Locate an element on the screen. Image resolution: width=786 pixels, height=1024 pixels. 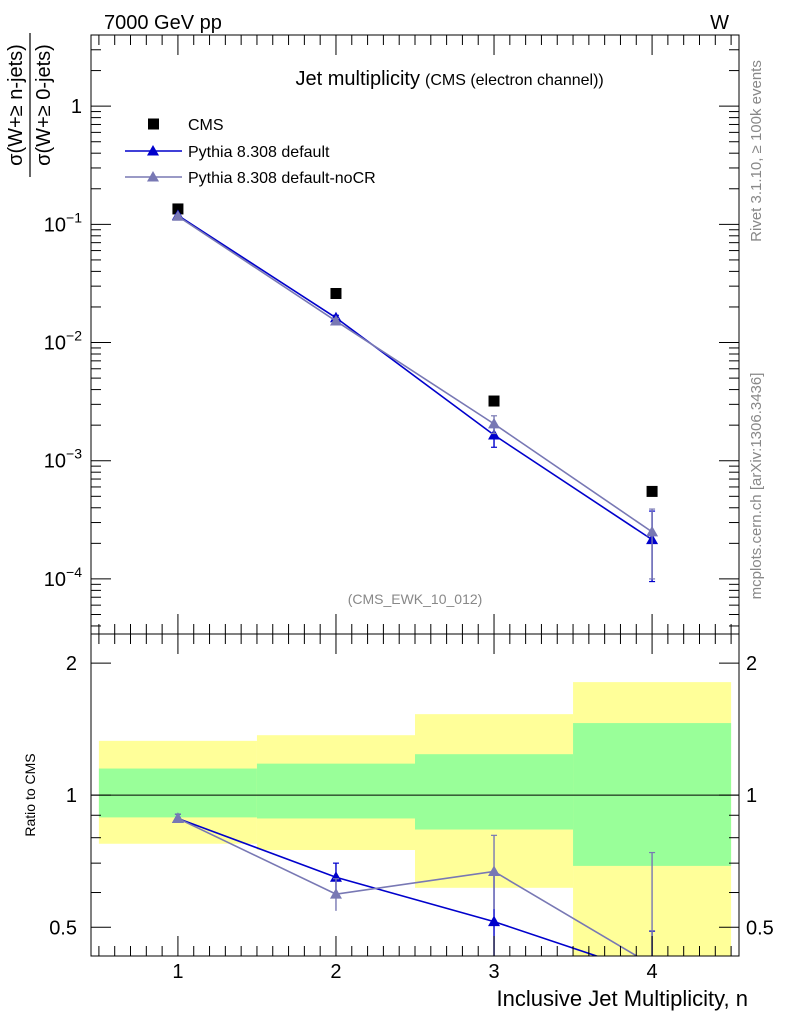
ratio-y-tick-label-left: 0.5 is located at coordinates (63, 928).